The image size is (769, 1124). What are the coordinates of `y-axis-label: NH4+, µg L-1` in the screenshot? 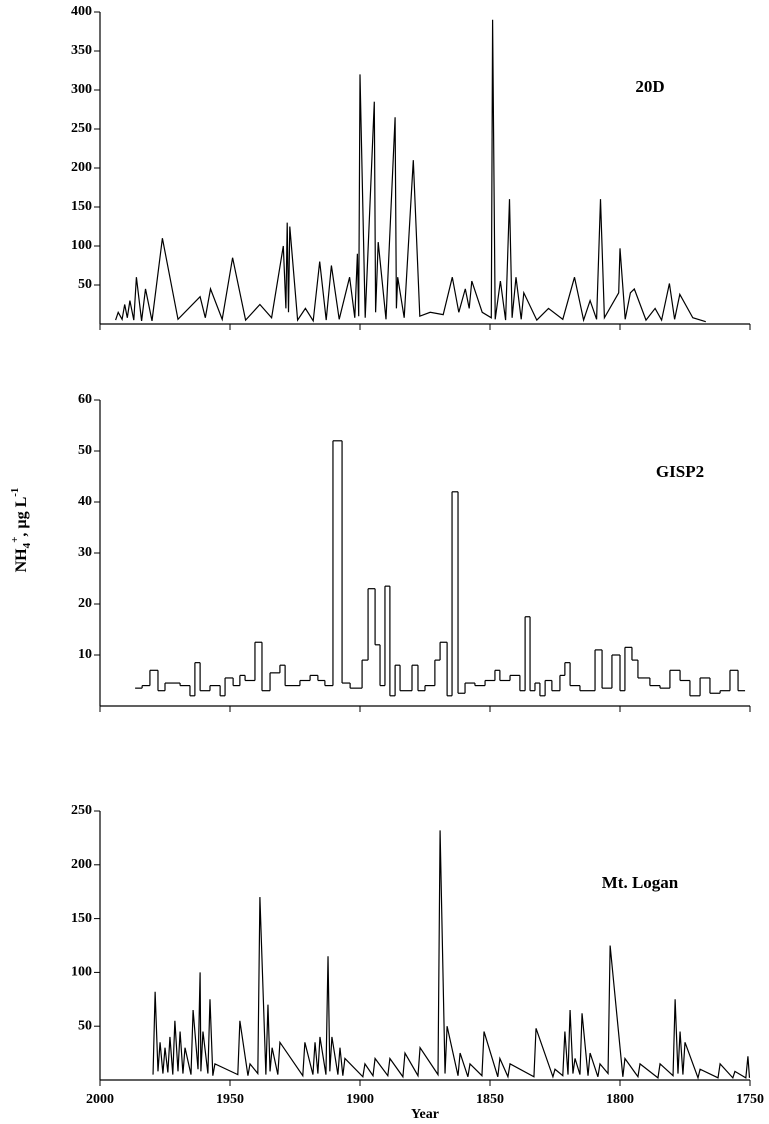 It's located at (21, 530).